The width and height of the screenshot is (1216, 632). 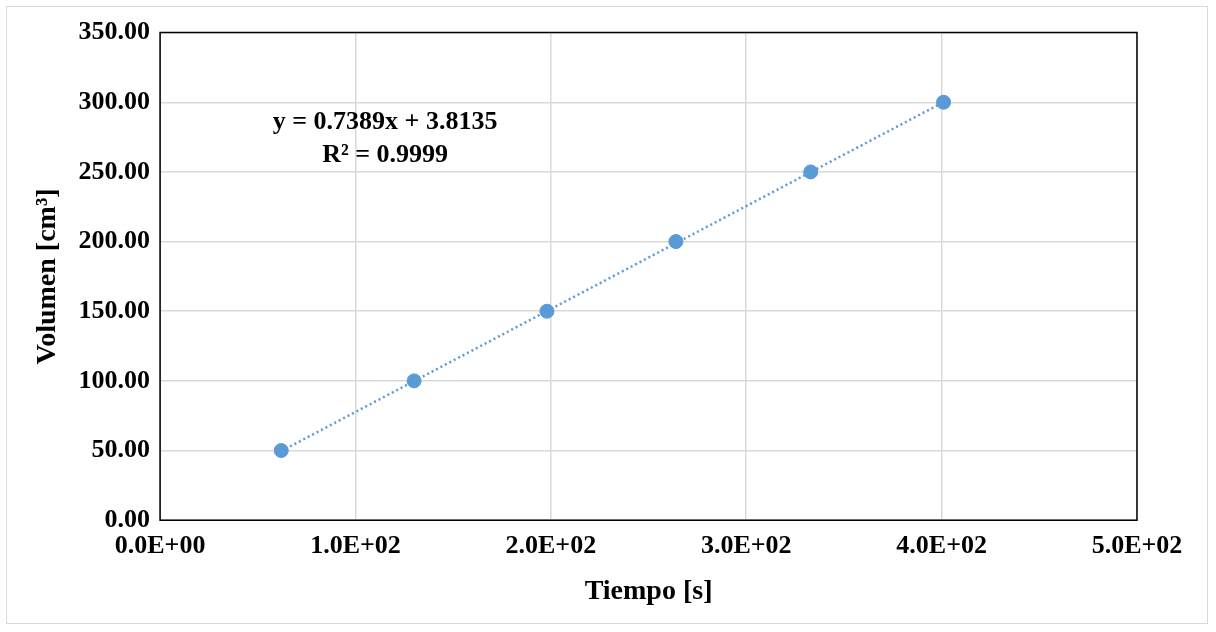 What do you see at coordinates (114, 170) in the screenshot?
I see `y-tick-label: 250.00` at bounding box center [114, 170].